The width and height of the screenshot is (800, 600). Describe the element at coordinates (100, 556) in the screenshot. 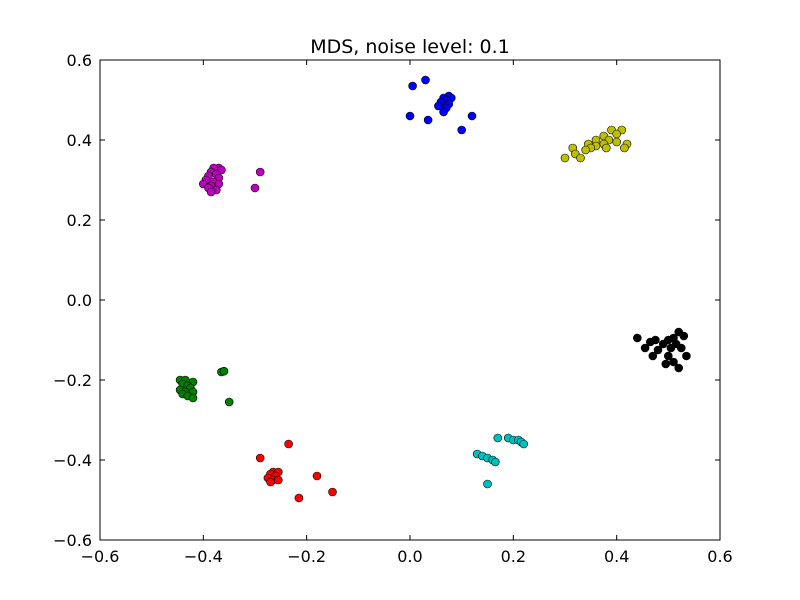

I see `x-tick-label: −0.6` at that location.